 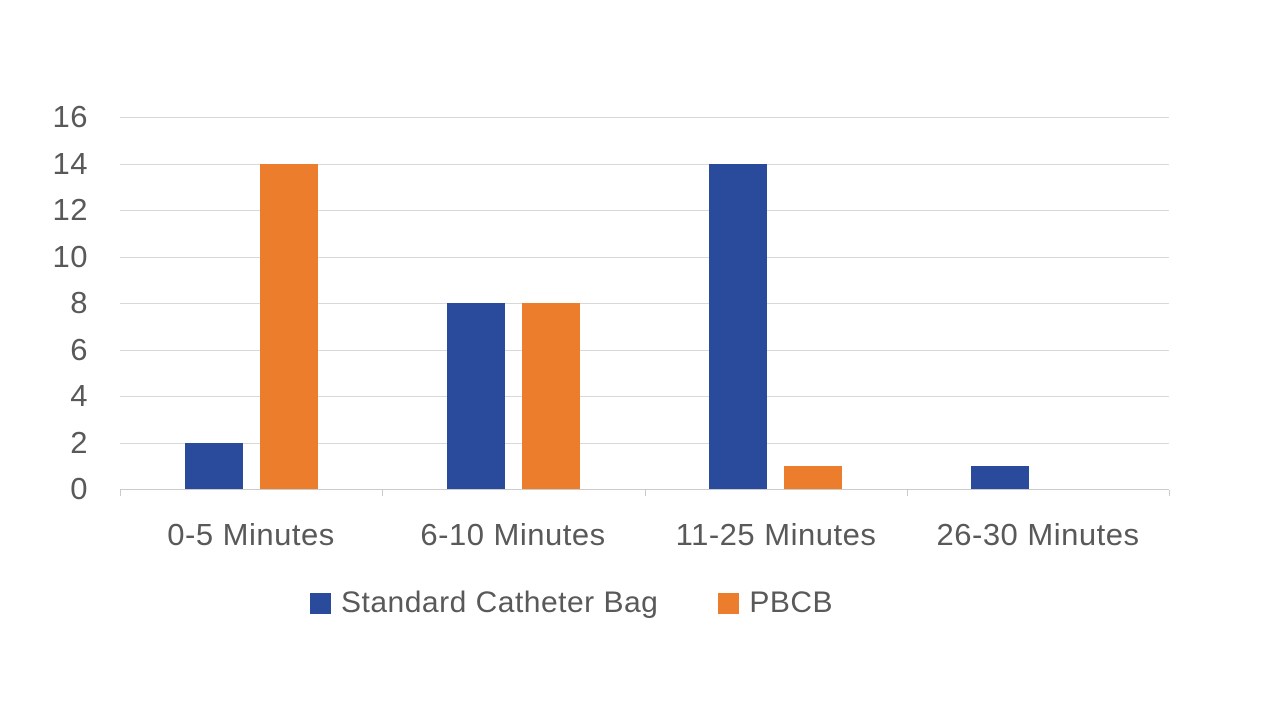 What do you see at coordinates (738, 327) in the screenshot?
I see `standard-catheter-bag-bar-11-25-minutes` at bounding box center [738, 327].